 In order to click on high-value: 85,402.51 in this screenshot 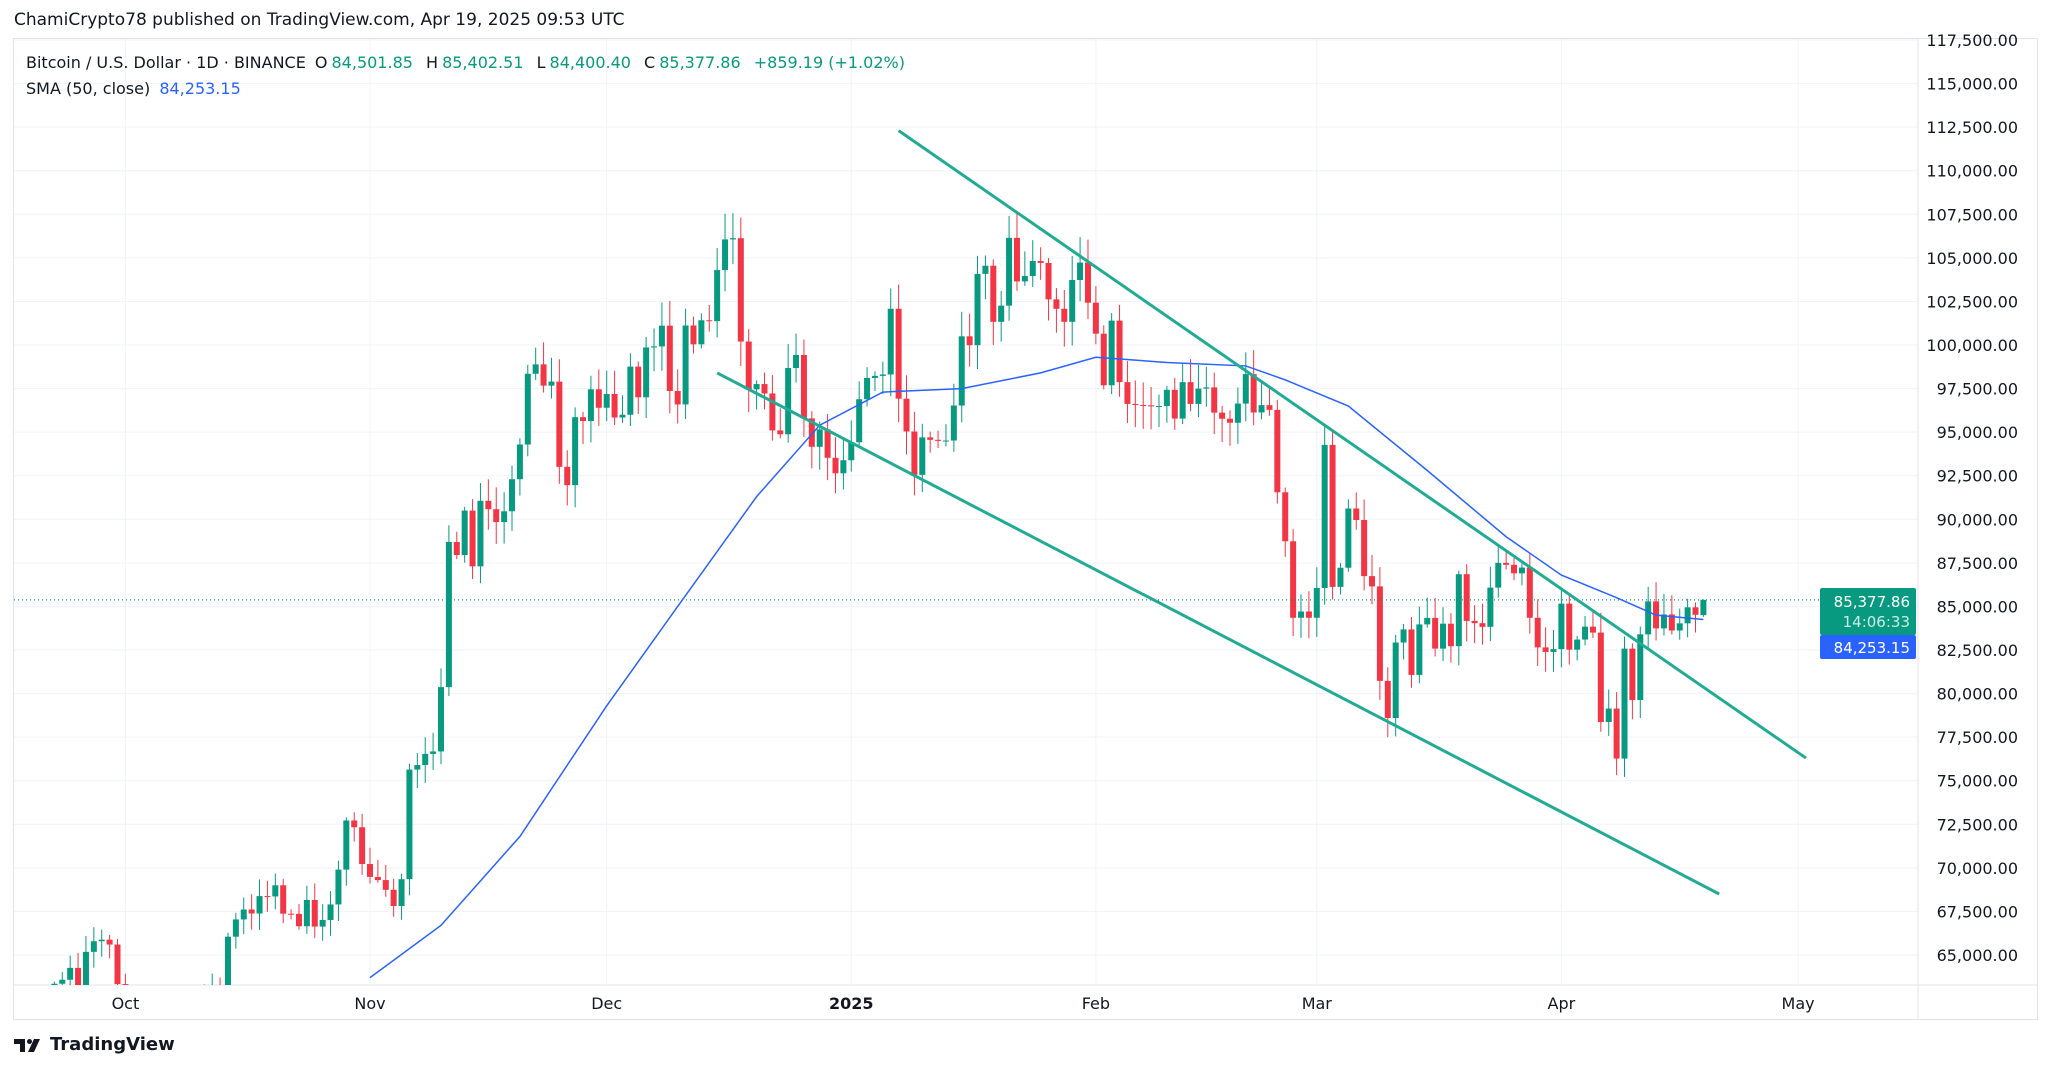, I will do `click(483, 62)`.